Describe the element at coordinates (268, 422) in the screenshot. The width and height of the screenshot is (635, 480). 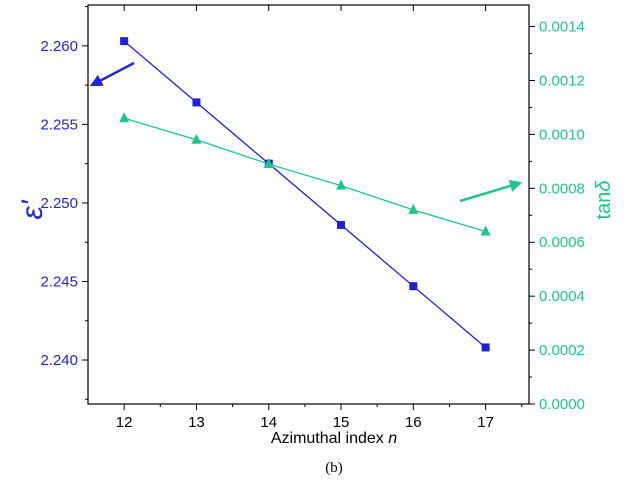
I see `x-tick-label: 14` at that location.